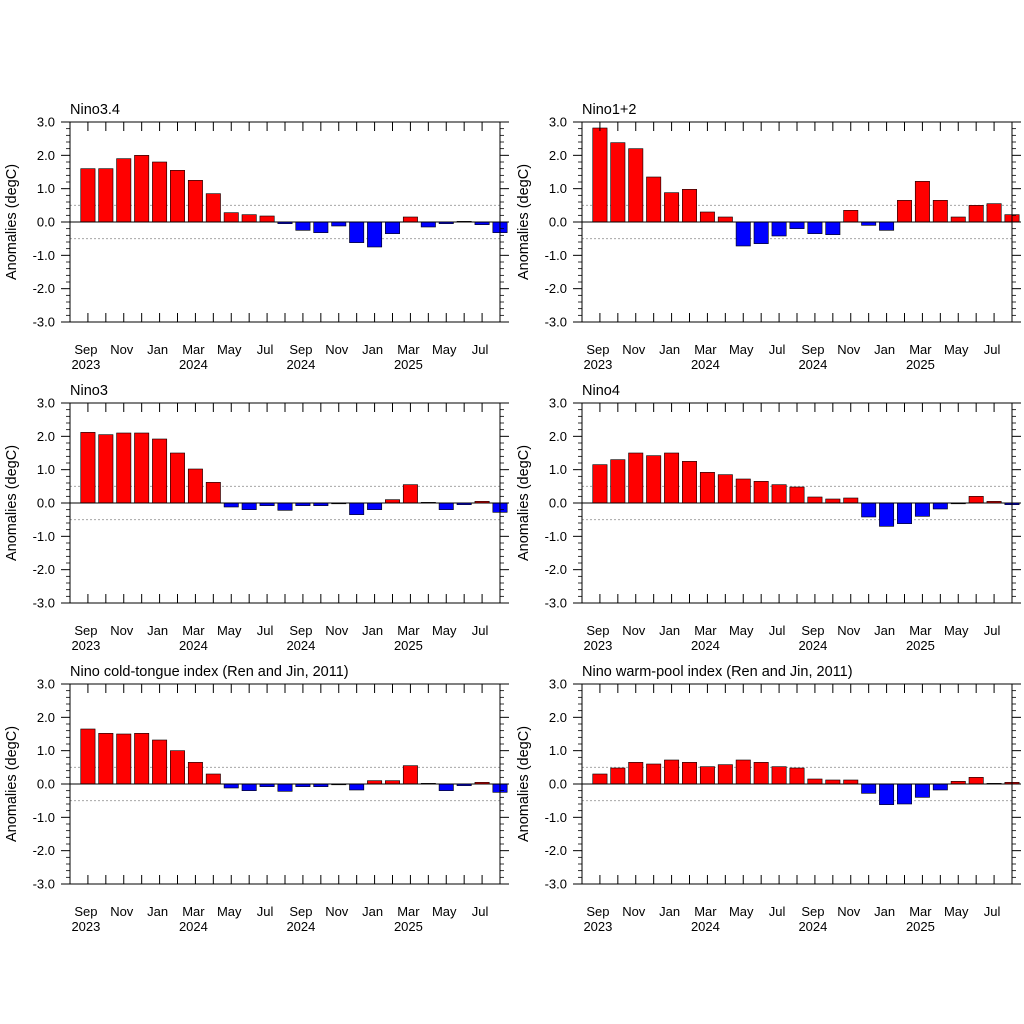 This screenshot has width=1024, height=1024. What do you see at coordinates (558, 155) in the screenshot?
I see `y-tick-label: 2.0` at bounding box center [558, 155].